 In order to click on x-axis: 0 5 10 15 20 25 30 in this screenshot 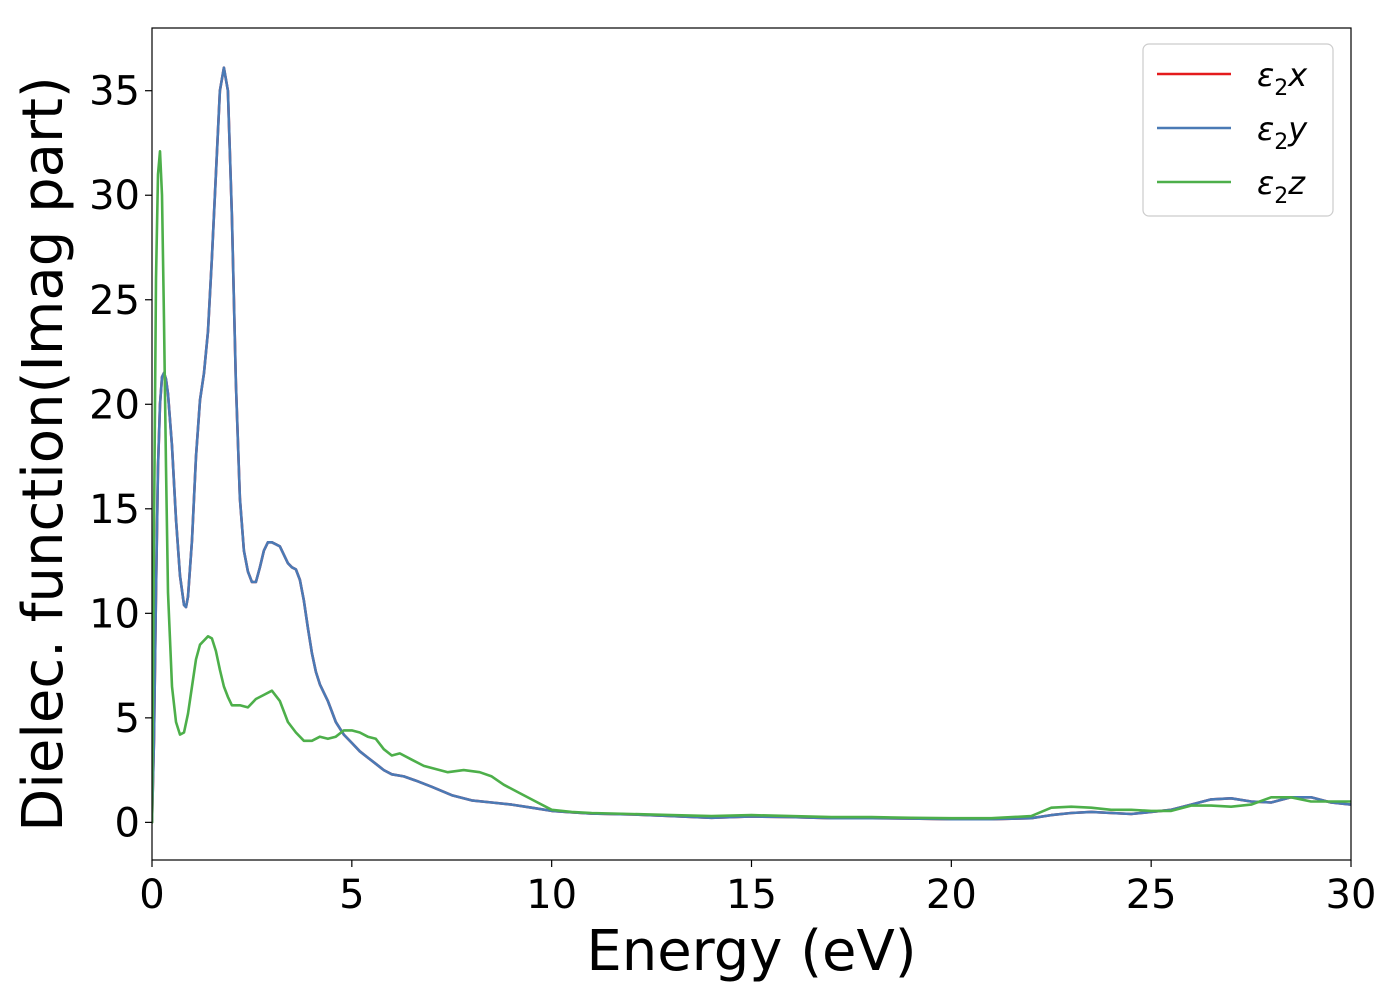, I will do `click(757, 889)`.